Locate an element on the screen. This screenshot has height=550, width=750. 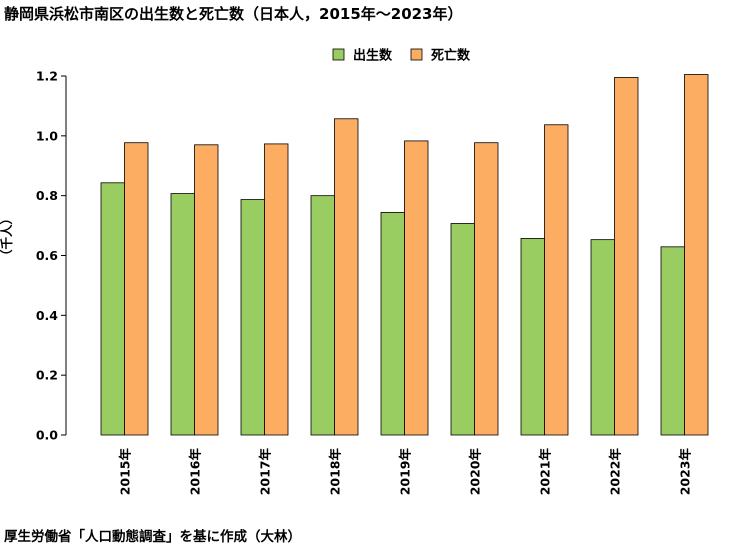
y-tick-label: 1.0 is located at coordinates (47, 135).